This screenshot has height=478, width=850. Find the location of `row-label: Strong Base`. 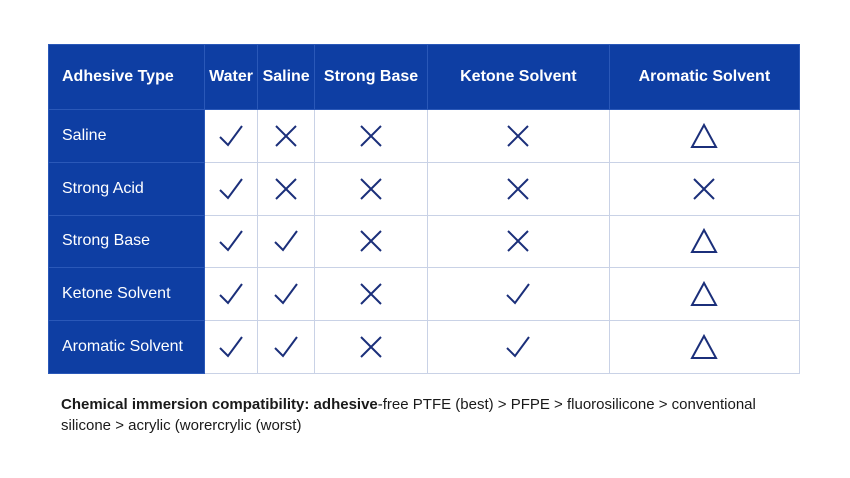

row-label: Strong Base is located at coordinates (126, 241).